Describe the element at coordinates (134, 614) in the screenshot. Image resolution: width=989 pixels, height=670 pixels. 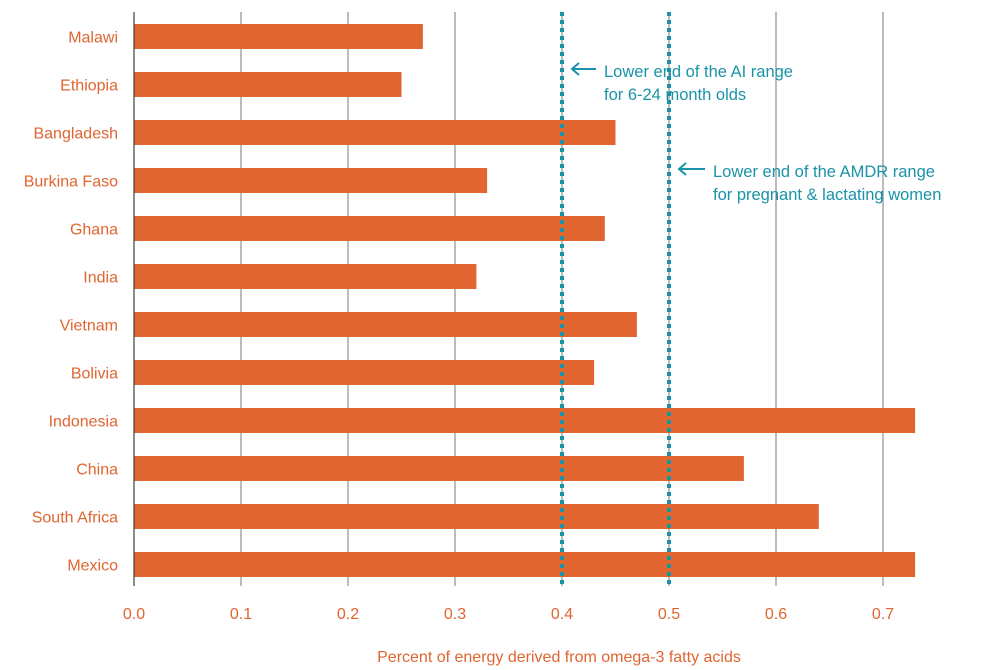
I see `x-tick-label: 0.0` at that location.